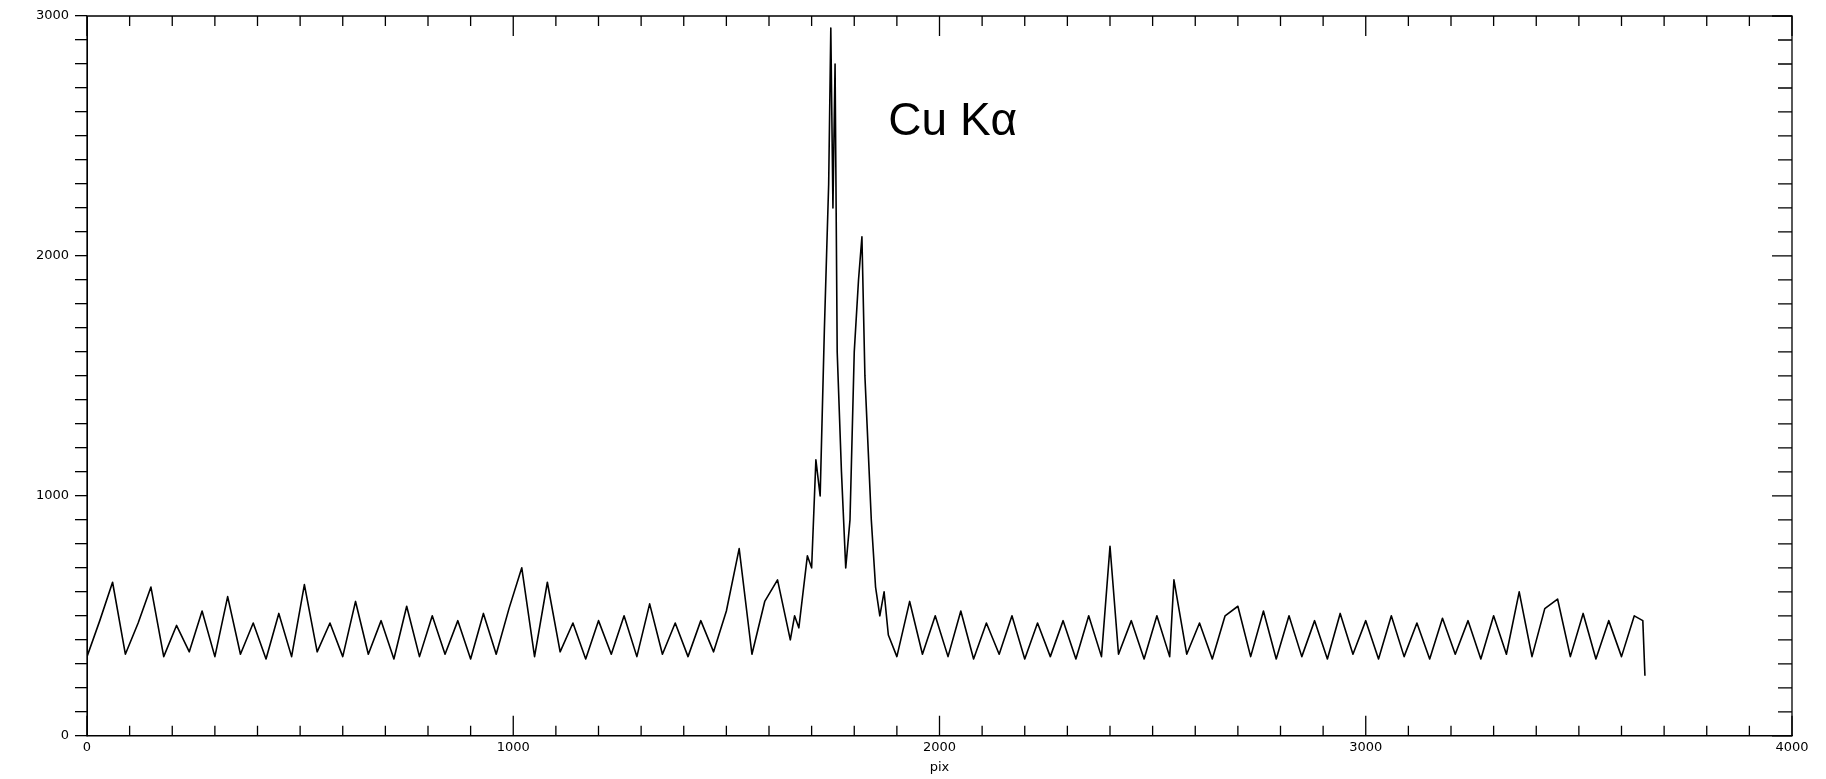 This screenshot has height=779, width=1826. What do you see at coordinates (939, 746) in the screenshot?
I see `x-tick-label: 2000` at bounding box center [939, 746].